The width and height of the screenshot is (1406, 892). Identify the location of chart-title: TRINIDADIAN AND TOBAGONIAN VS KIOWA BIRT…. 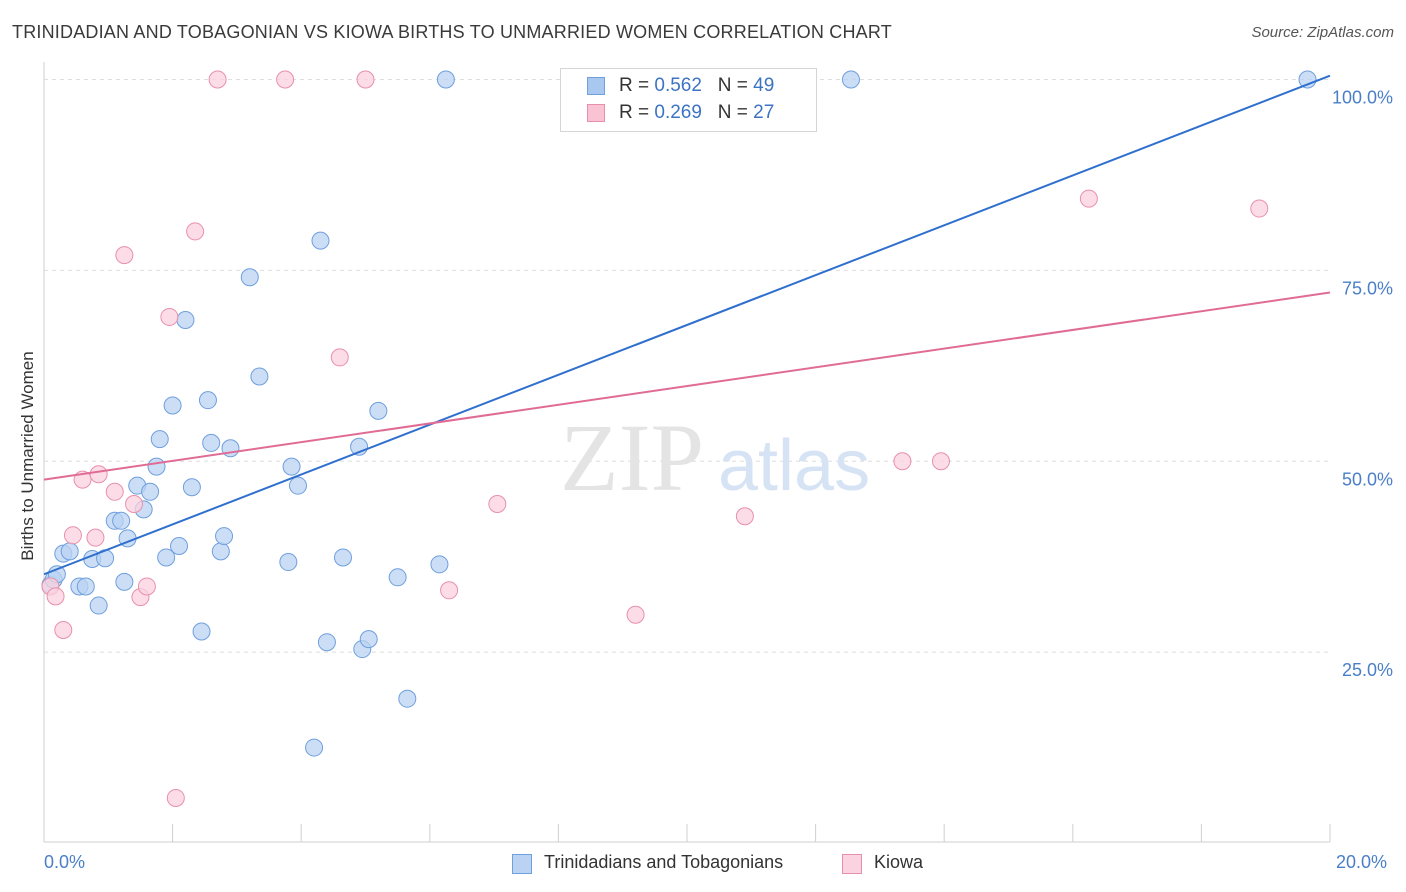
(452, 32).